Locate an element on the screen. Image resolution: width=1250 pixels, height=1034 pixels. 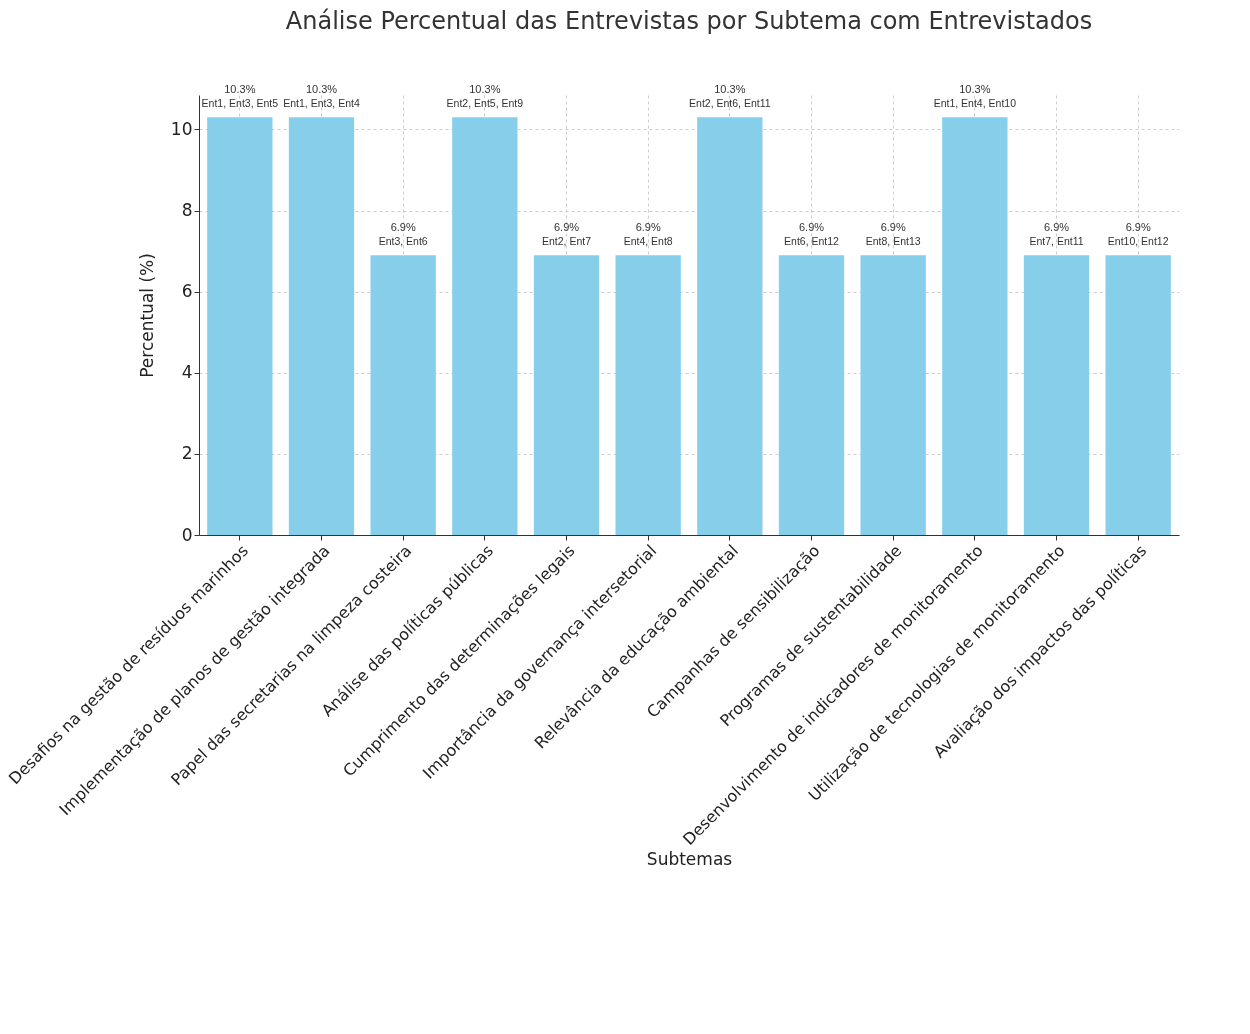
annotation: Ent2, Ent7 is located at coordinates (566, 241).